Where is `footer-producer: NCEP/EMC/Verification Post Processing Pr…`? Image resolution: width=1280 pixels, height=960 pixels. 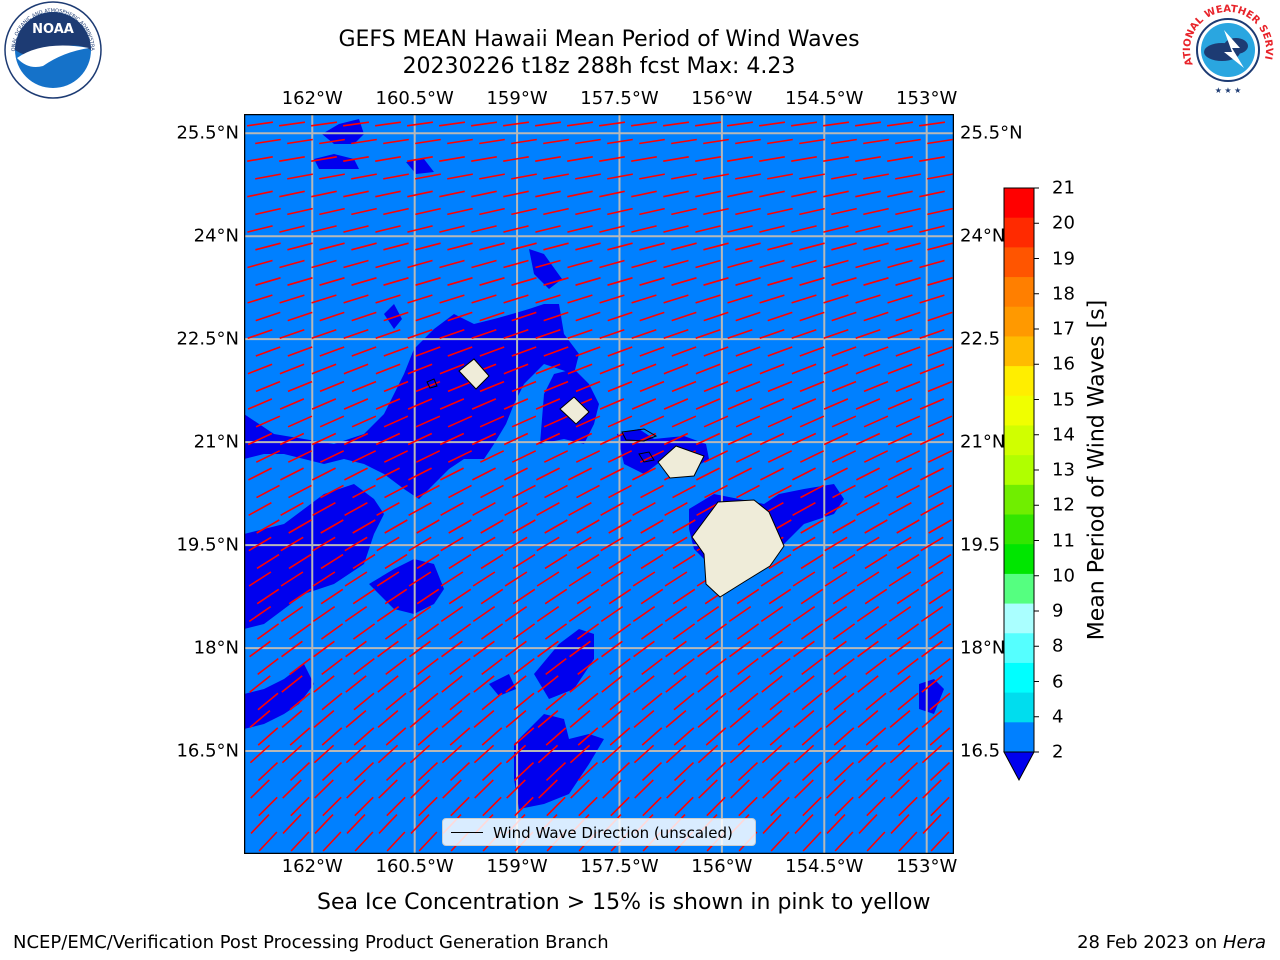
footer-producer: NCEP/EMC/Verification Post Processing Pr… is located at coordinates (311, 942).